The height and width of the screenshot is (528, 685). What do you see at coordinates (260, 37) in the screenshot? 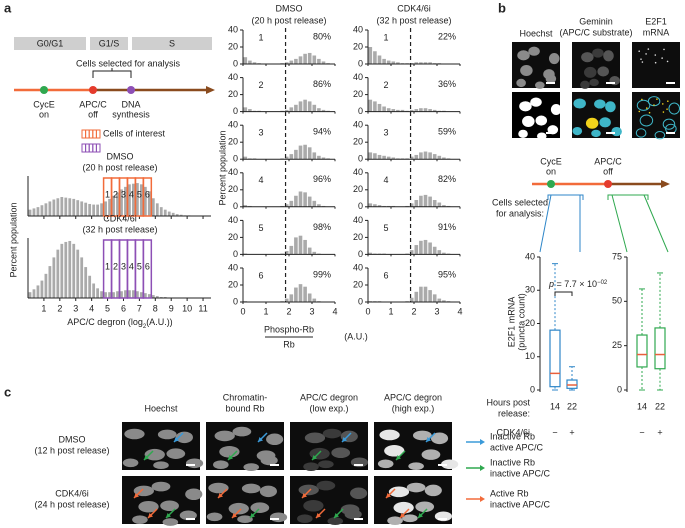
I see `row-label: 1` at bounding box center [260, 37].